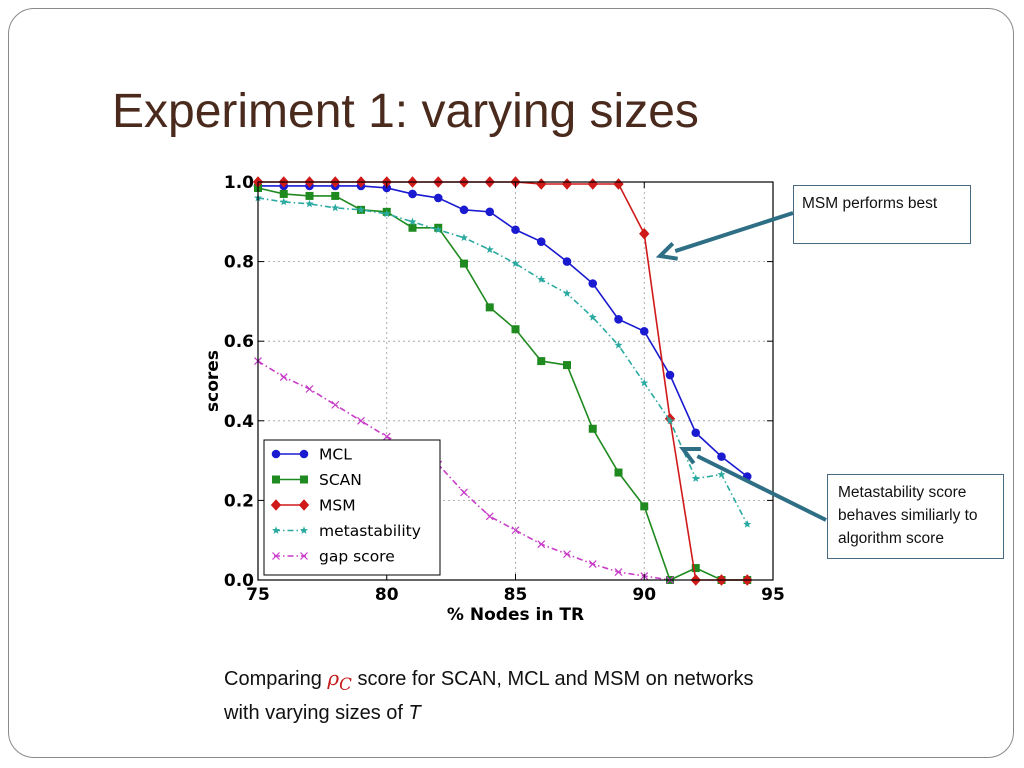 This screenshot has height=768, width=1024. I want to click on callout-msm-text: MSM performs best, so click(870, 203).